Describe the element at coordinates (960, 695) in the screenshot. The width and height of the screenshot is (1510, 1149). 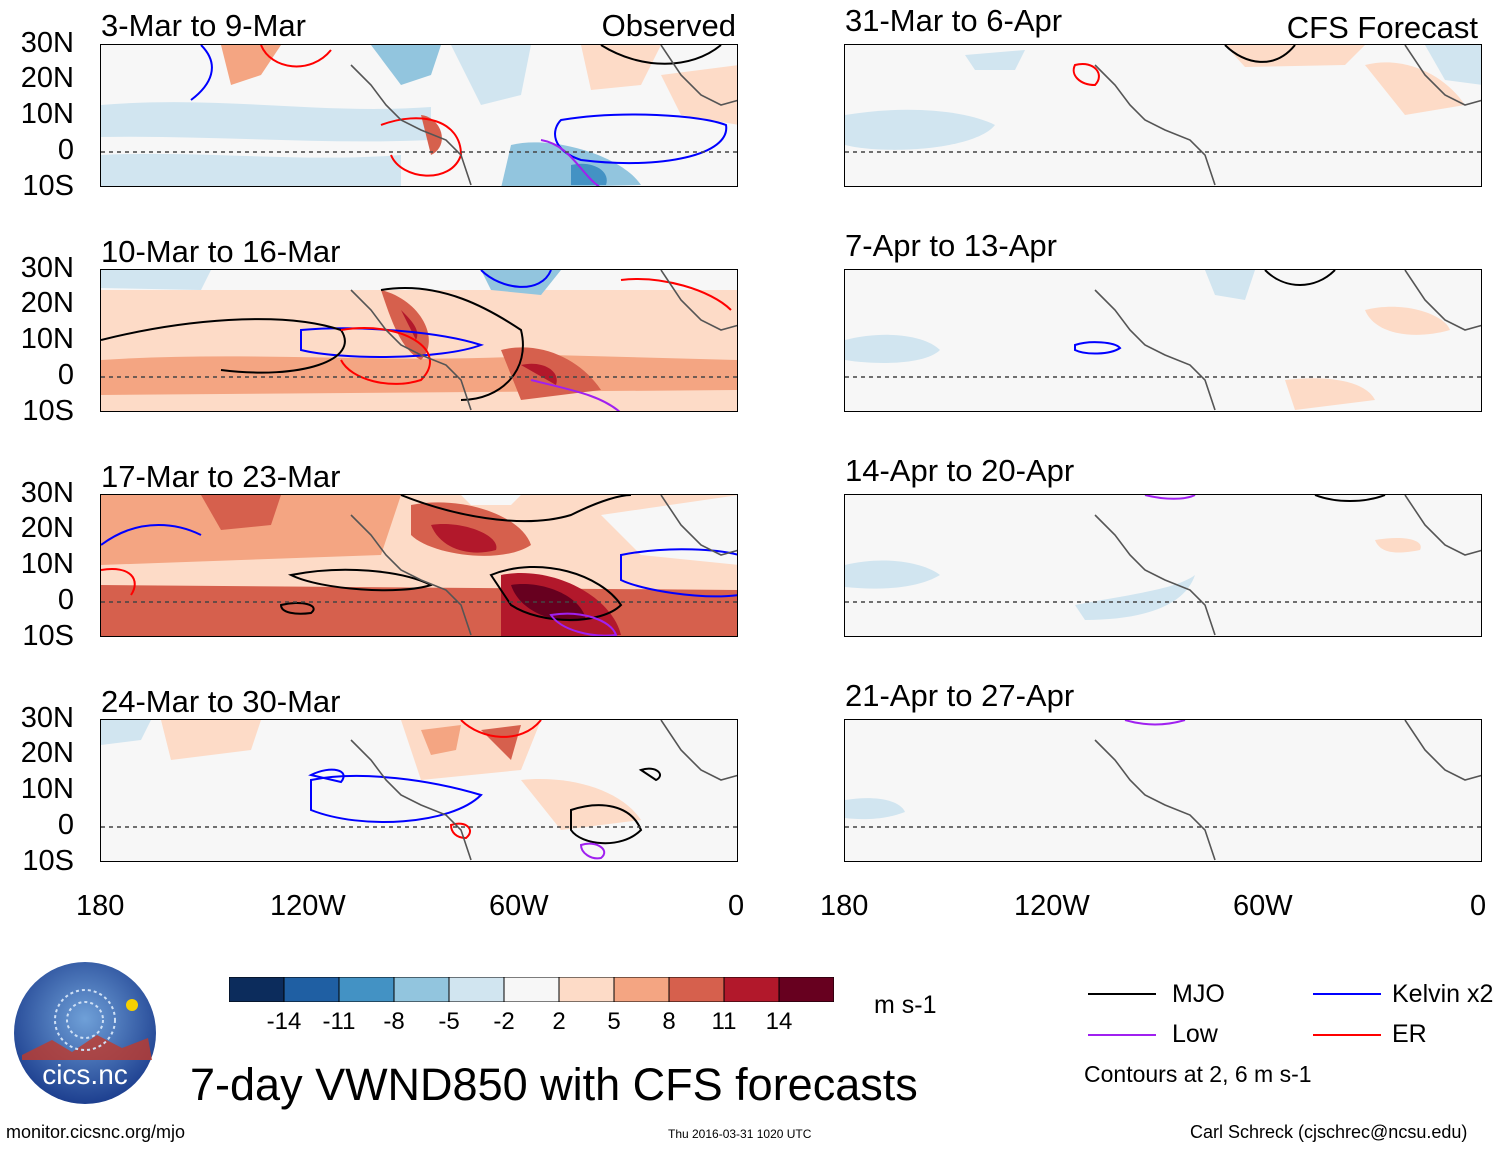
I see `panel-title-fc-4: 21-Apr to 27-Apr` at that location.